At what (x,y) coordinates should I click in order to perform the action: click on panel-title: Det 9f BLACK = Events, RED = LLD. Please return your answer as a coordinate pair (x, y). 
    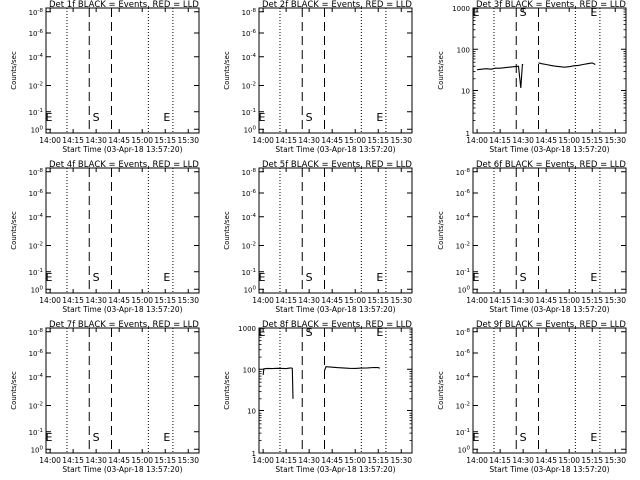
    Looking at the image, I should click on (551, 325).